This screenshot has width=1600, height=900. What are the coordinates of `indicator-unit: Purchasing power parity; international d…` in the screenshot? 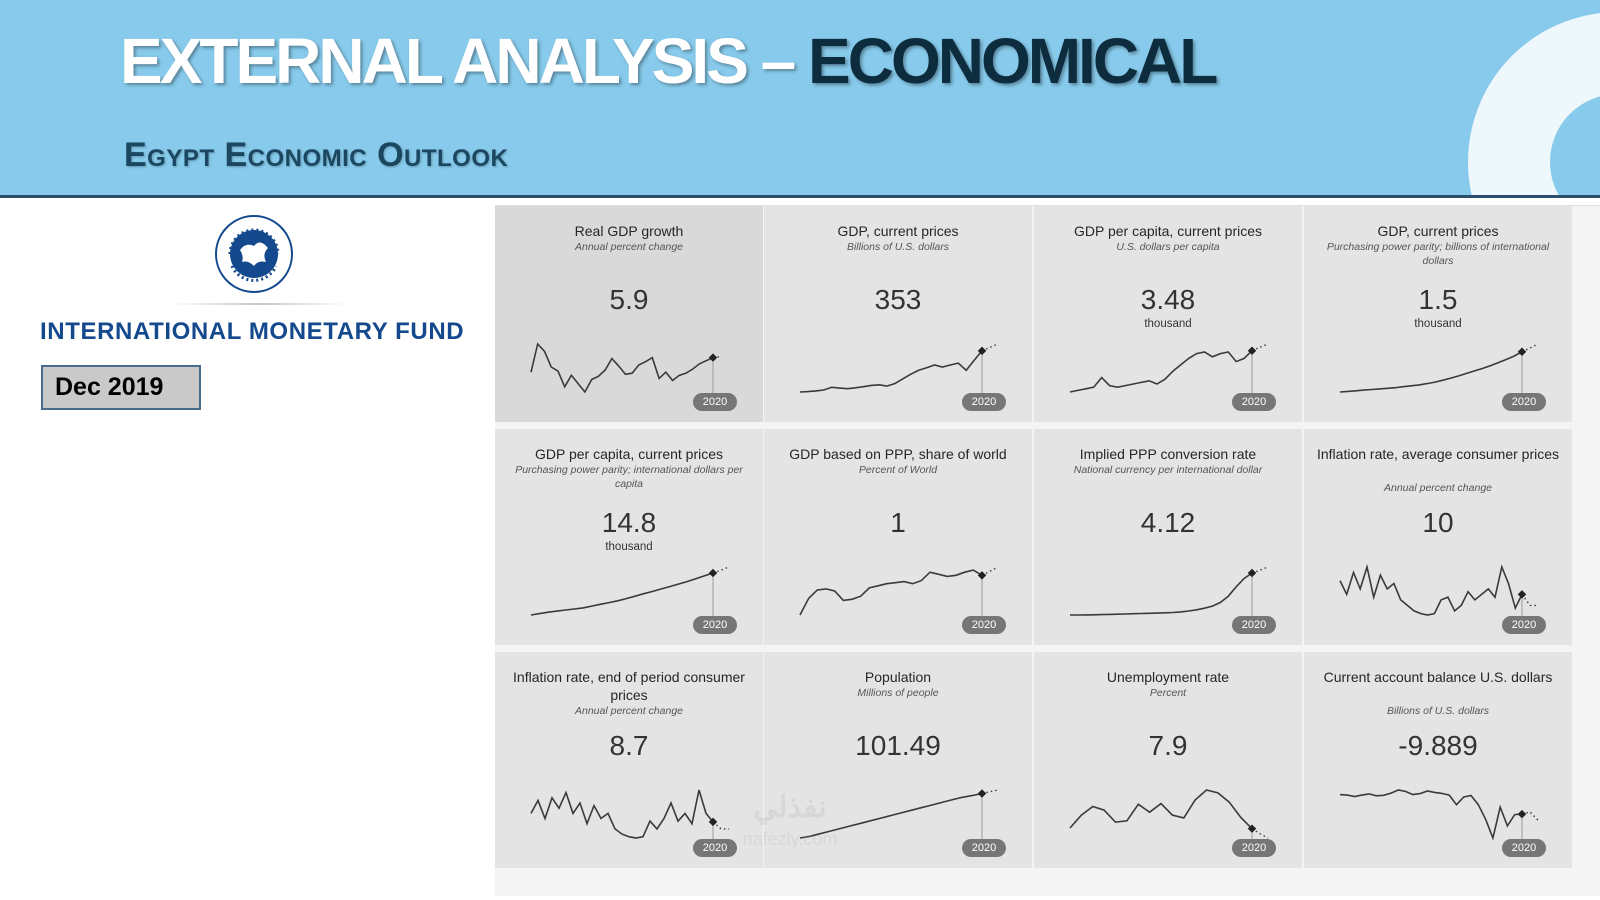 It's located at (629, 477).